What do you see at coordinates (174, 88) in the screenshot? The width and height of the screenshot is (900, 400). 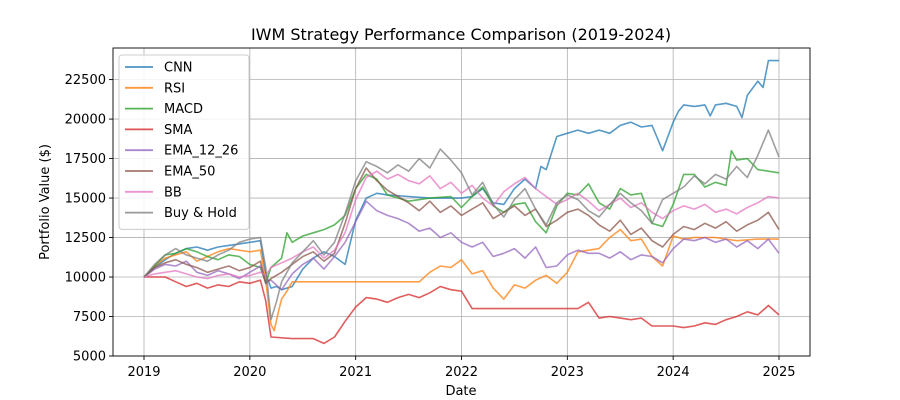 I see `legend-label-rsi: RSI` at bounding box center [174, 88].